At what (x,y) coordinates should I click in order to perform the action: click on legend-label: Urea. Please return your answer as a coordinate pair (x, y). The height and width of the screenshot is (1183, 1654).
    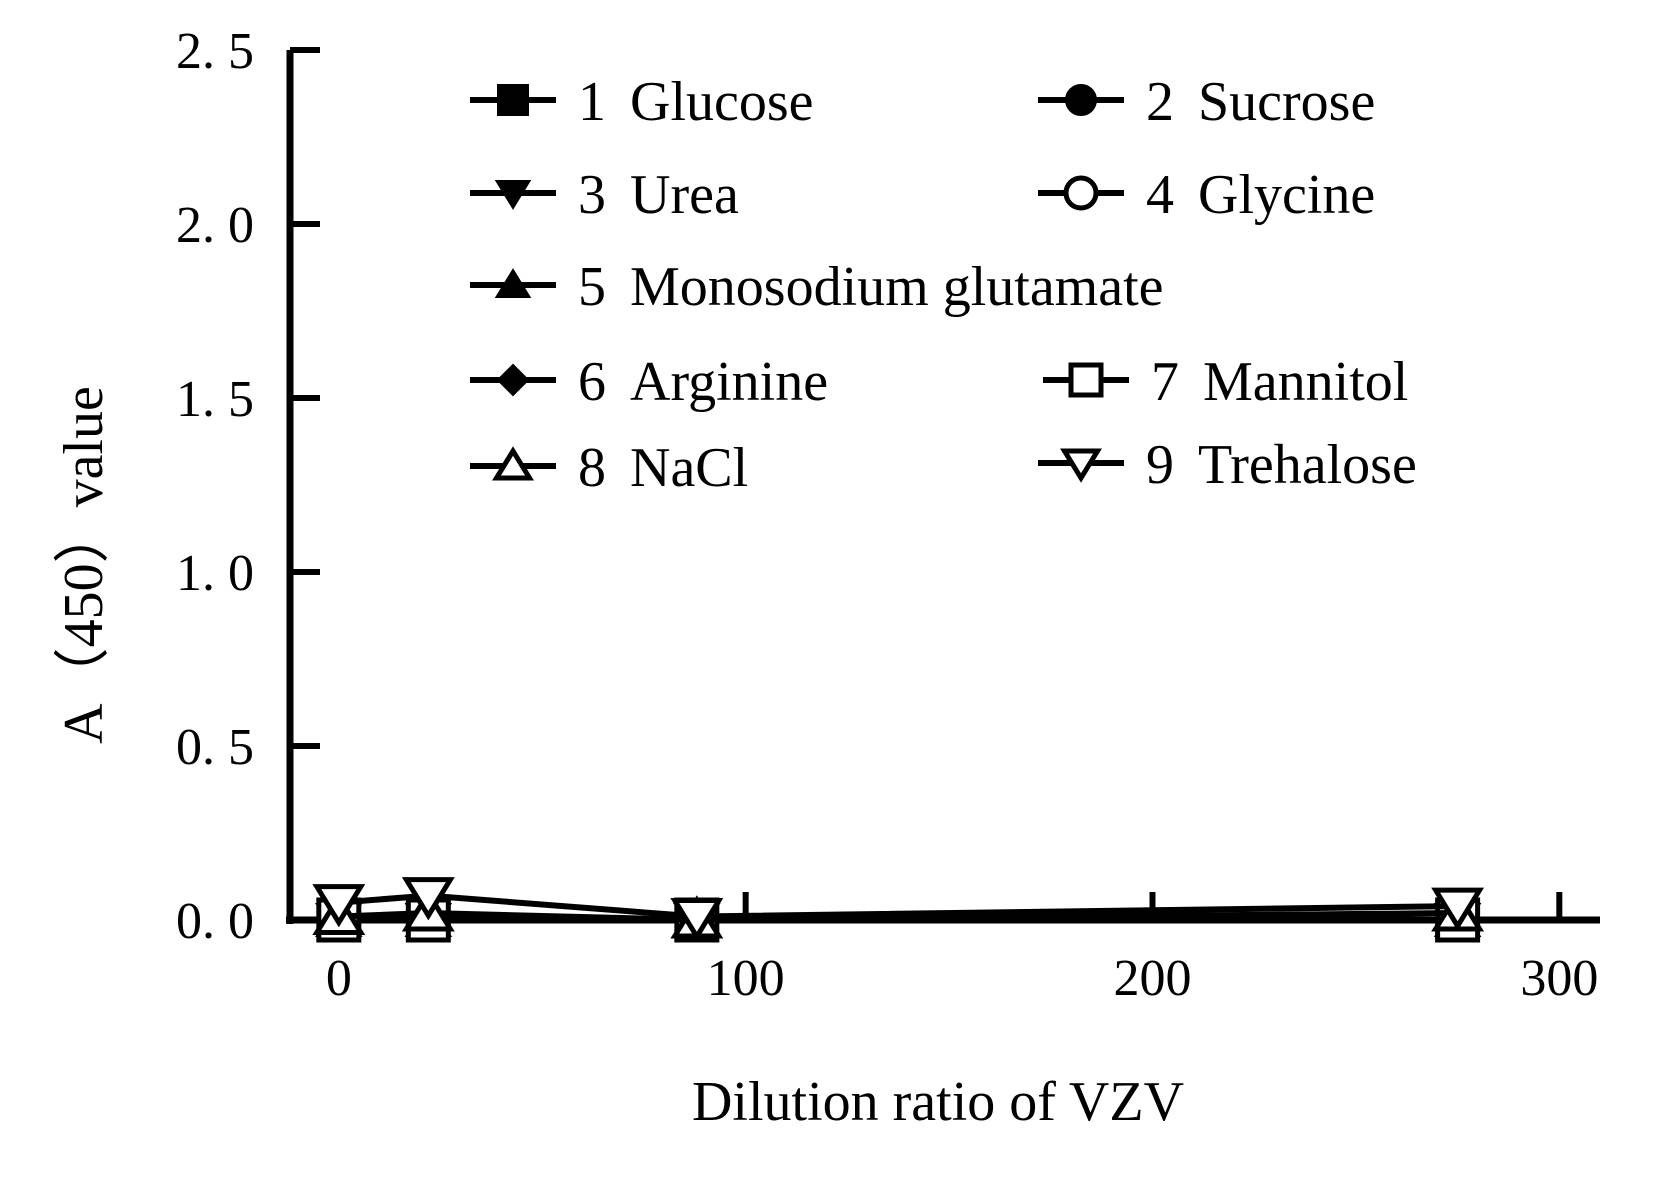
    Looking at the image, I should click on (684, 195).